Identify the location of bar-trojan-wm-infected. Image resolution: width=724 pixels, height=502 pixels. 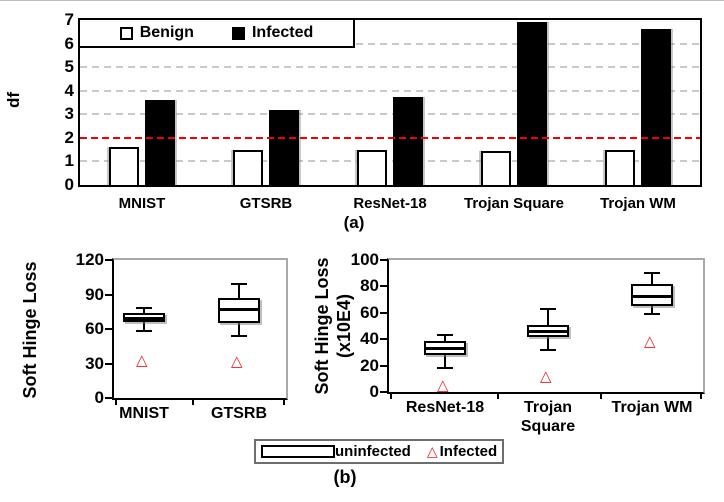
(656, 107).